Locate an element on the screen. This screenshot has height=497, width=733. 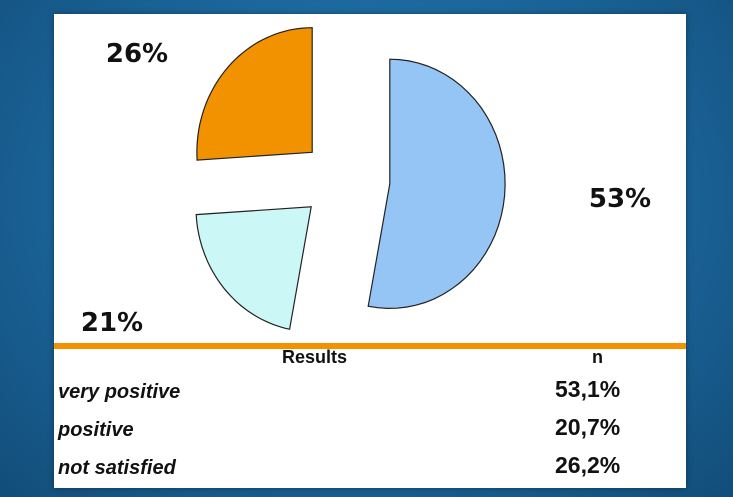
slice-very-positive is located at coordinates (436, 184).